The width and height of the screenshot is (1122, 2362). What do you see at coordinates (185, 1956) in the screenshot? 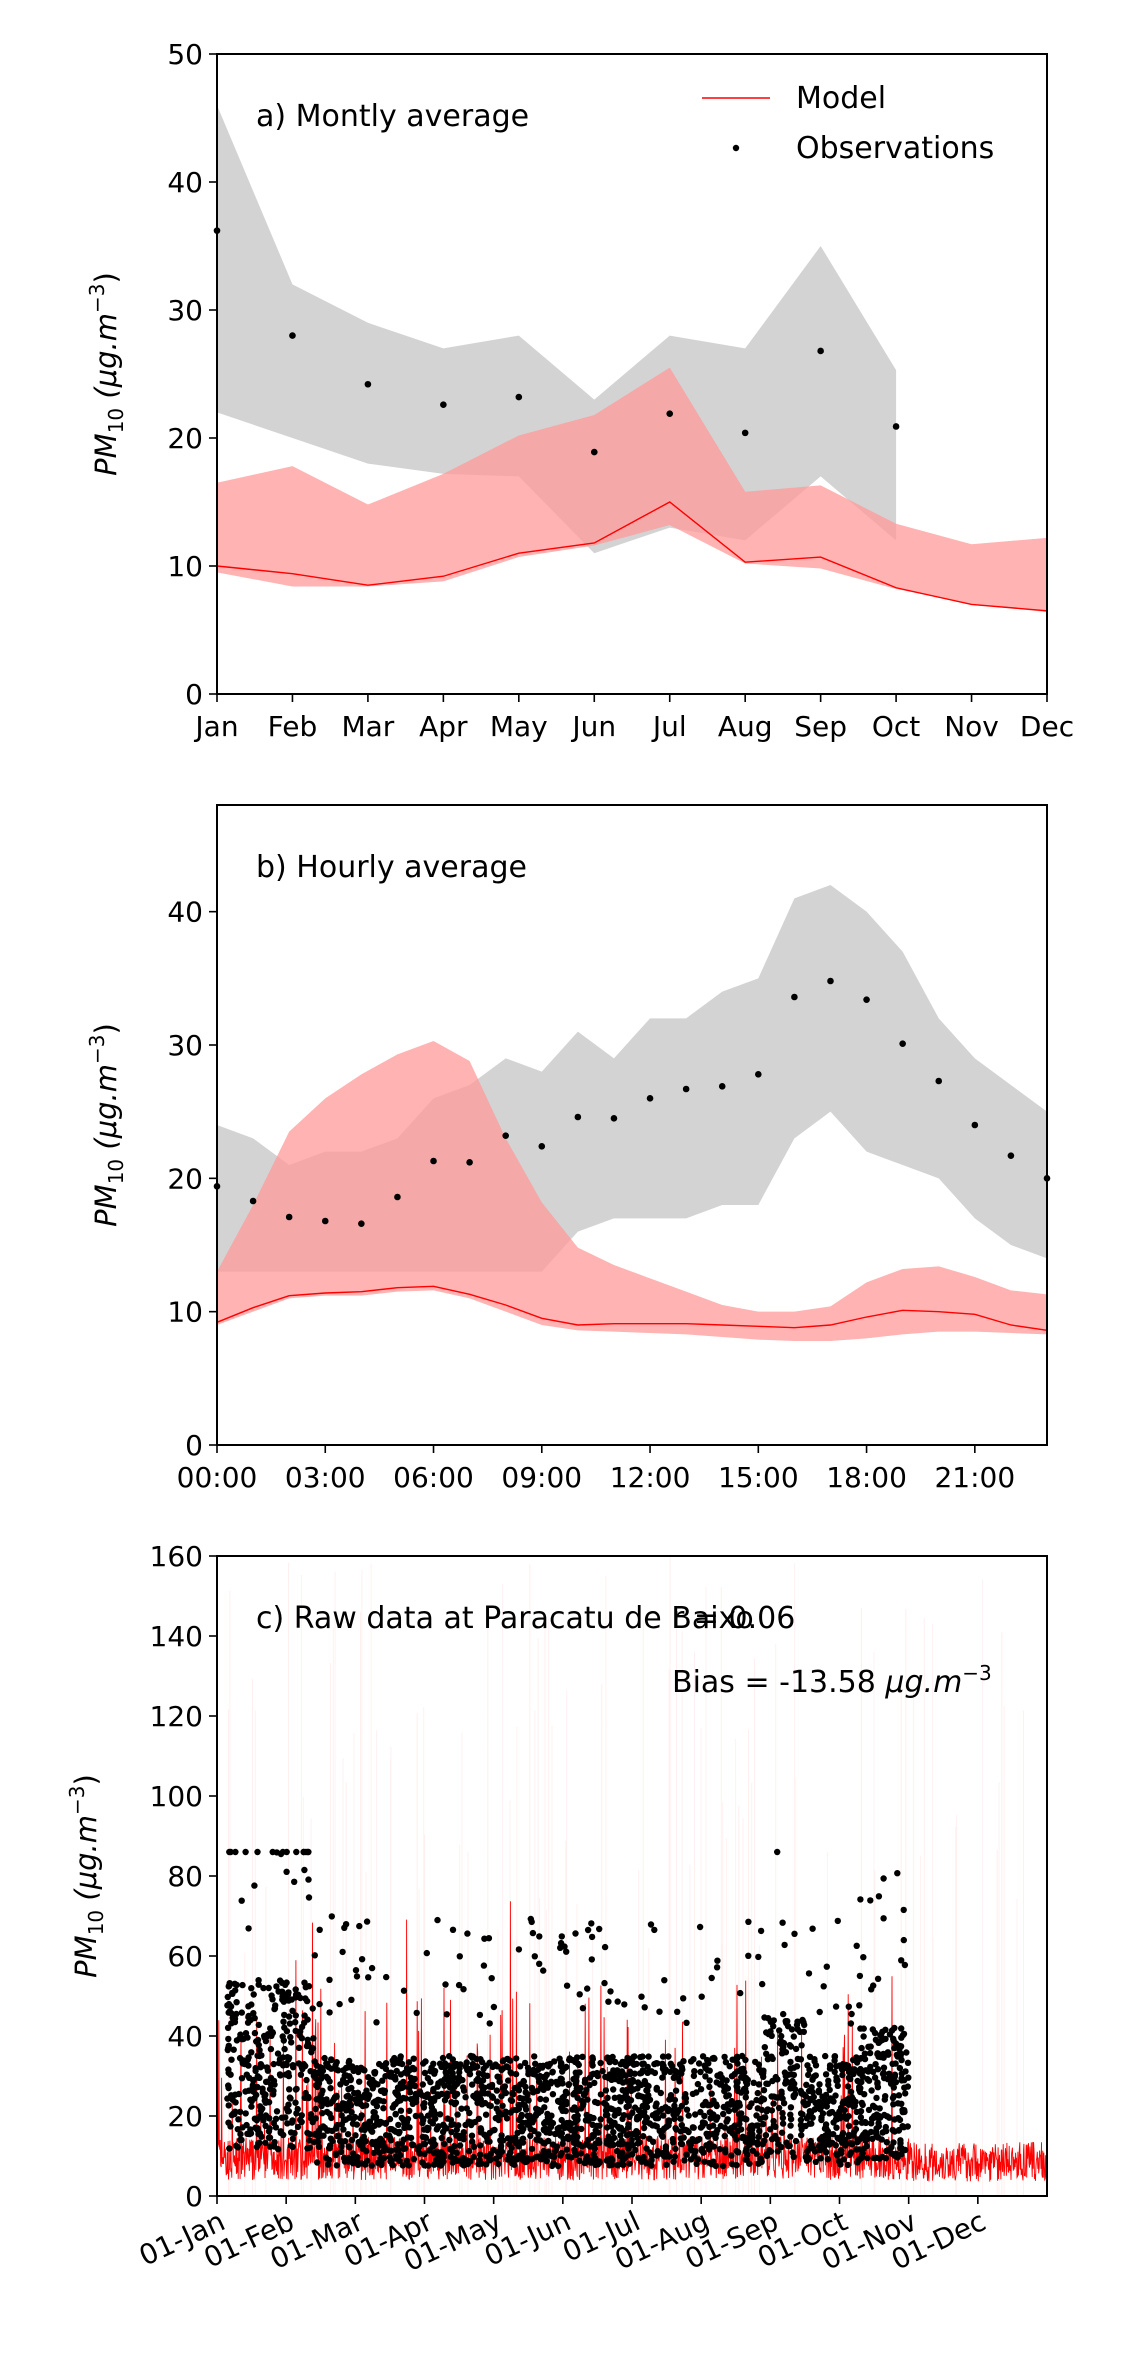
I see `y-tick-label: 60` at bounding box center [185, 1956].